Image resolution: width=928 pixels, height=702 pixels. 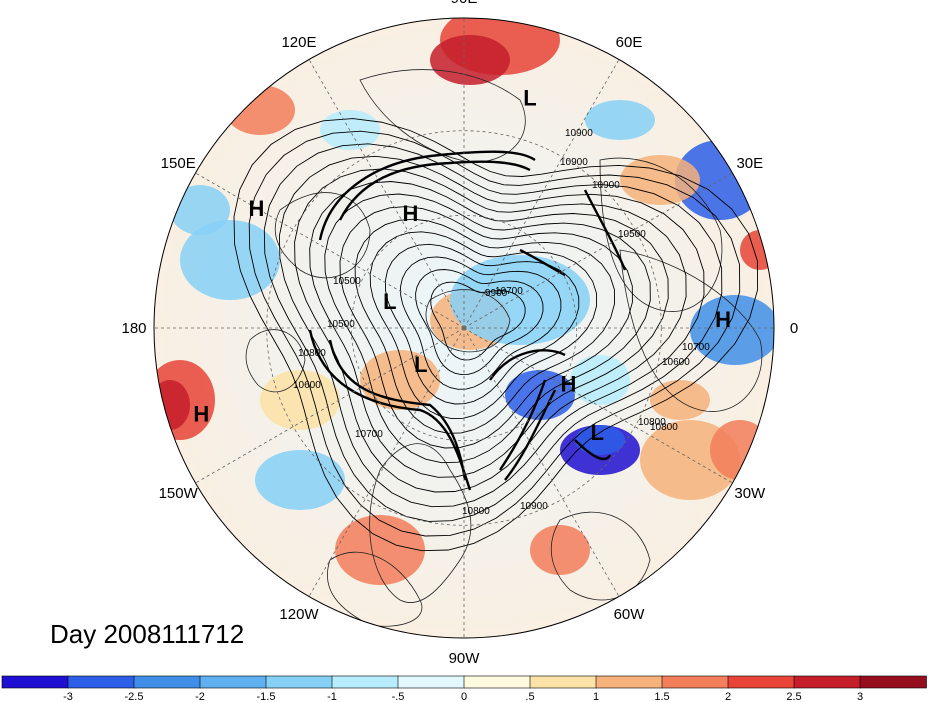 What do you see at coordinates (749, 163) in the screenshot?
I see `lon-label-2: 30E` at bounding box center [749, 163].